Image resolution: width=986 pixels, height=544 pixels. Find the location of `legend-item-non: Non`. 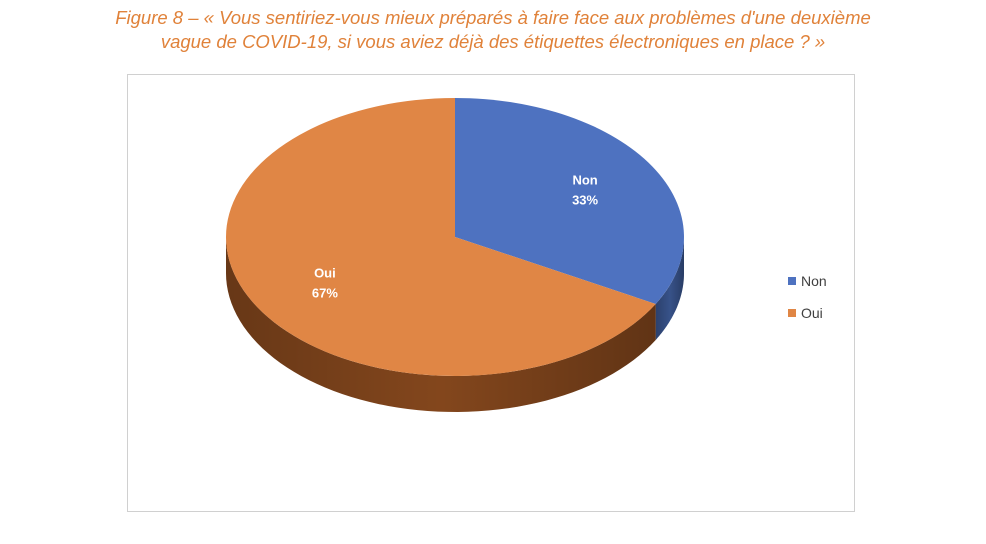

legend-item-non: Non is located at coordinates (807, 281).